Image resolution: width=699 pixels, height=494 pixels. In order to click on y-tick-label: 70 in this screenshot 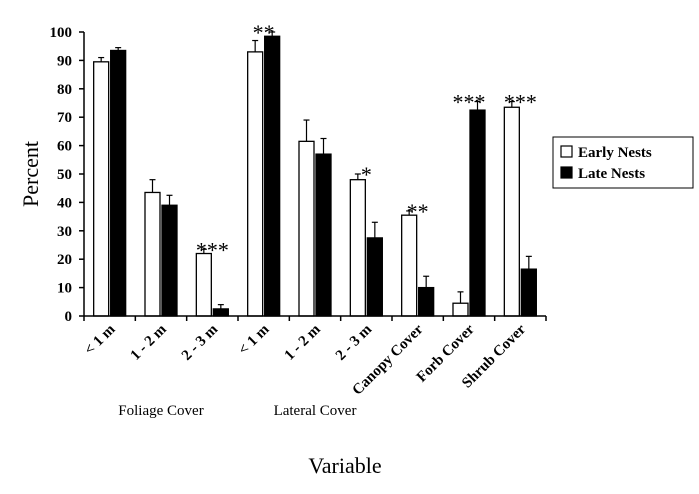, I will do `click(64, 118)`.